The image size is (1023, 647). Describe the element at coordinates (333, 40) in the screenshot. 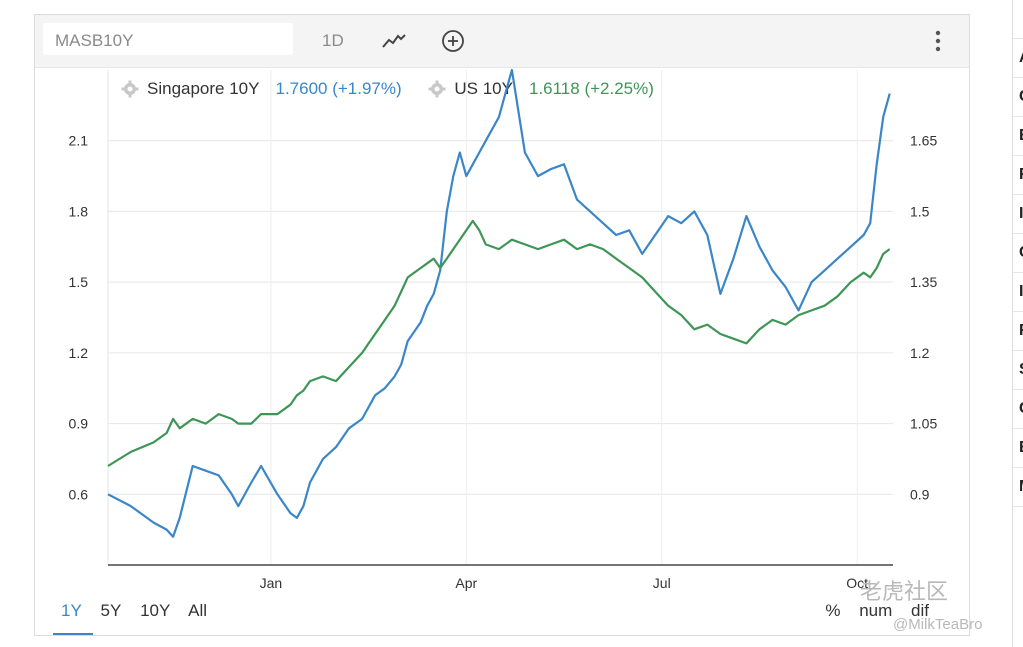

I see `interval-button: 1D` at that location.